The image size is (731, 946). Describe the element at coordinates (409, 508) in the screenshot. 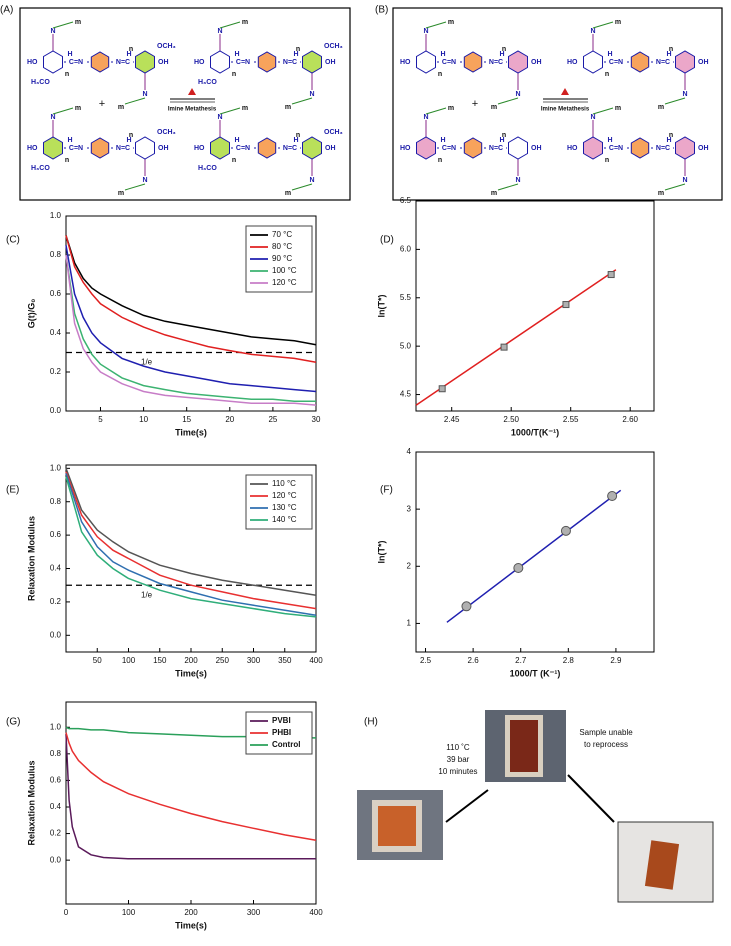

I see `y-tick-label: 3` at that location.